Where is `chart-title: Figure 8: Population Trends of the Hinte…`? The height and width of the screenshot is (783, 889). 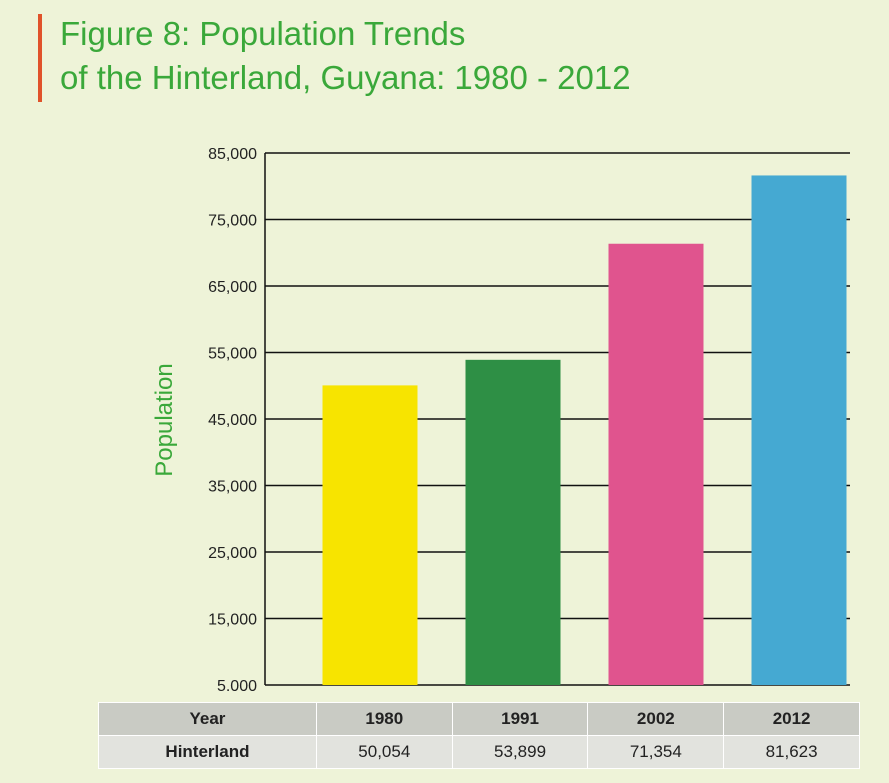 chart-title: Figure 8: Population Trends of the Hinte… is located at coordinates (345, 56).